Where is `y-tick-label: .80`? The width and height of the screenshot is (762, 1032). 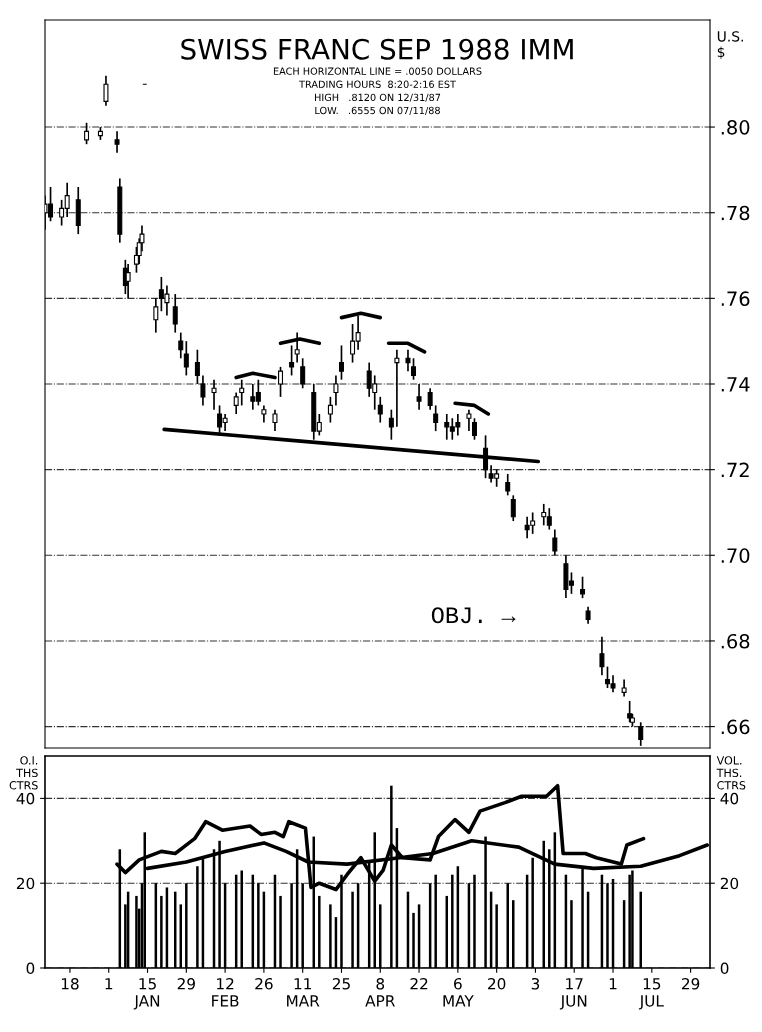 y-tick-label: .80 is located at coordinates (735, 127).